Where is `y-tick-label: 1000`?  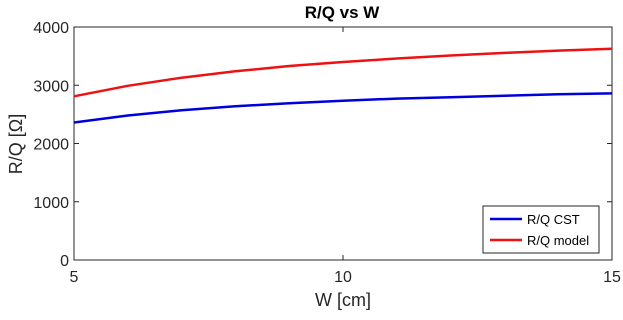
y-tick-label: 1000 is located at coordinates (51, 203).